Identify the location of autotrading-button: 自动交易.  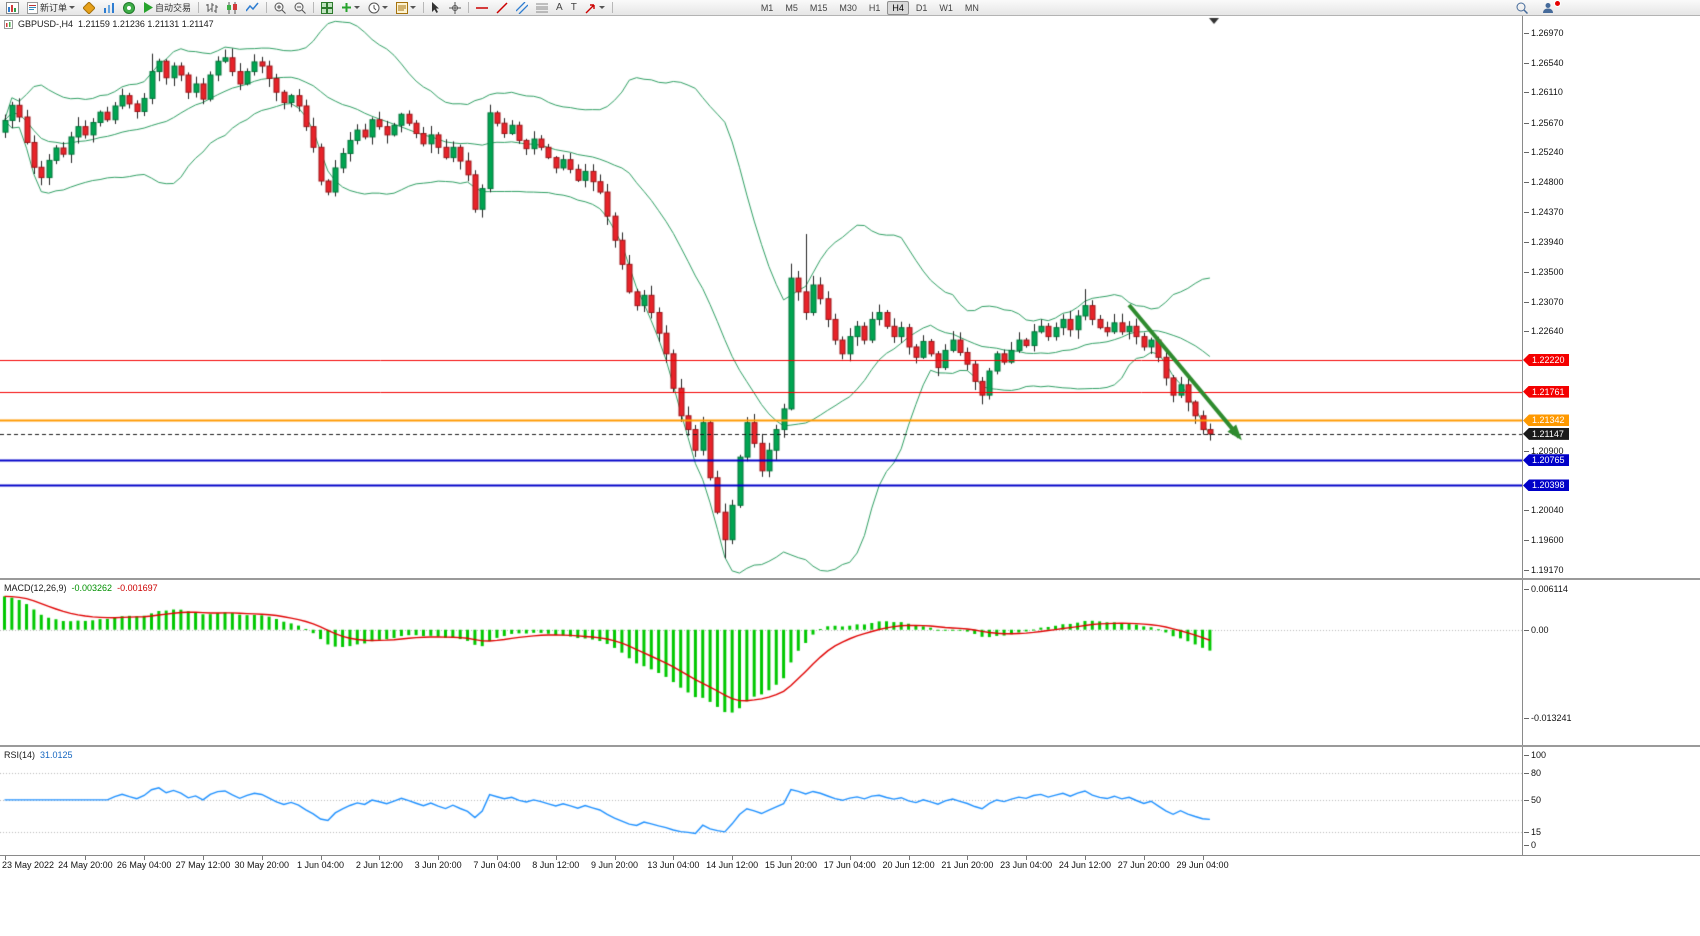
(167, 8).